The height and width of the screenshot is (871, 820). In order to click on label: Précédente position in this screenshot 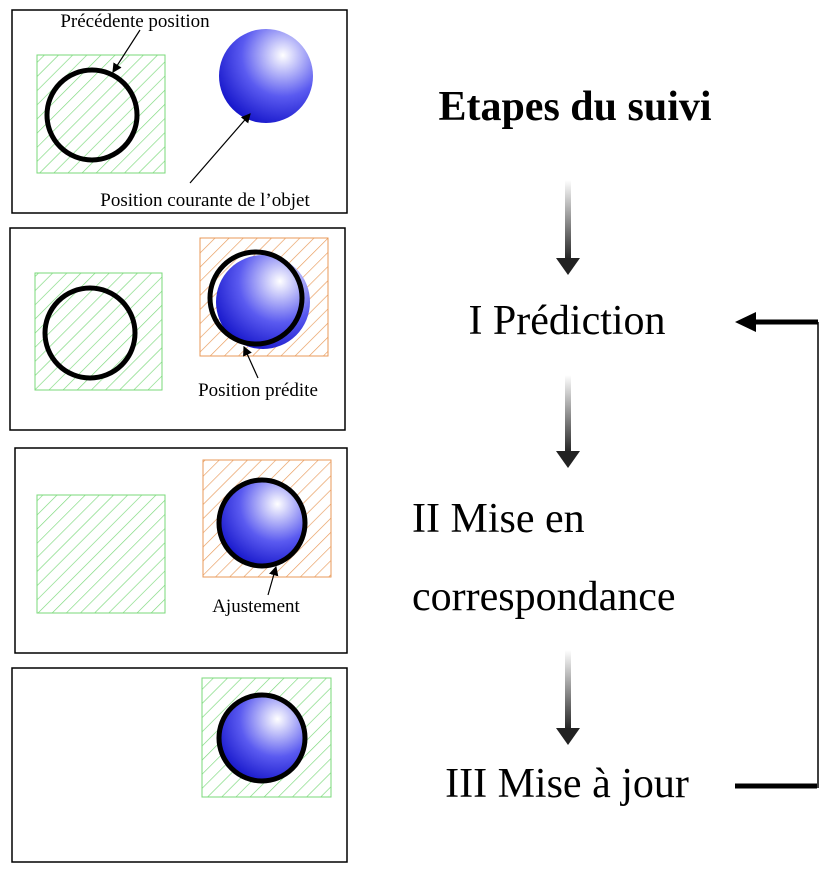, I will do `click(135, 21)`.